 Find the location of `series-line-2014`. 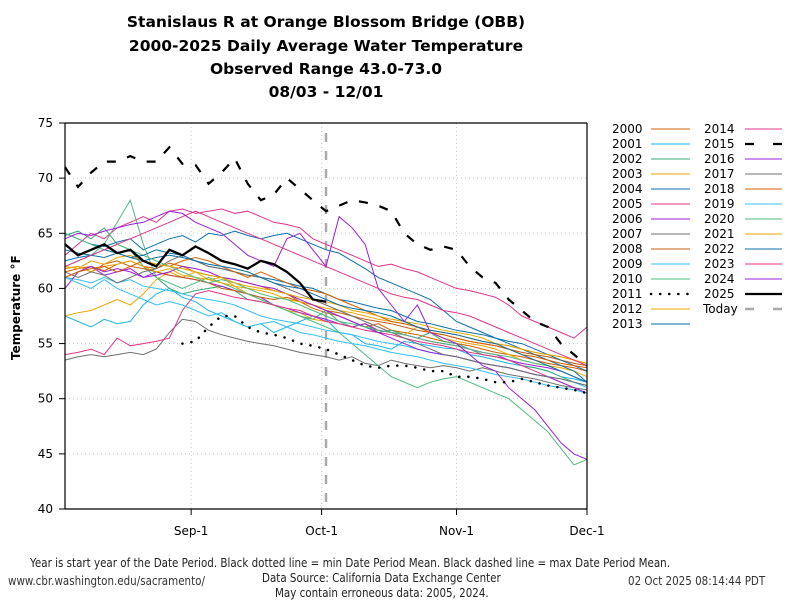

series-line-2014 is located at coordinates (326, 342).